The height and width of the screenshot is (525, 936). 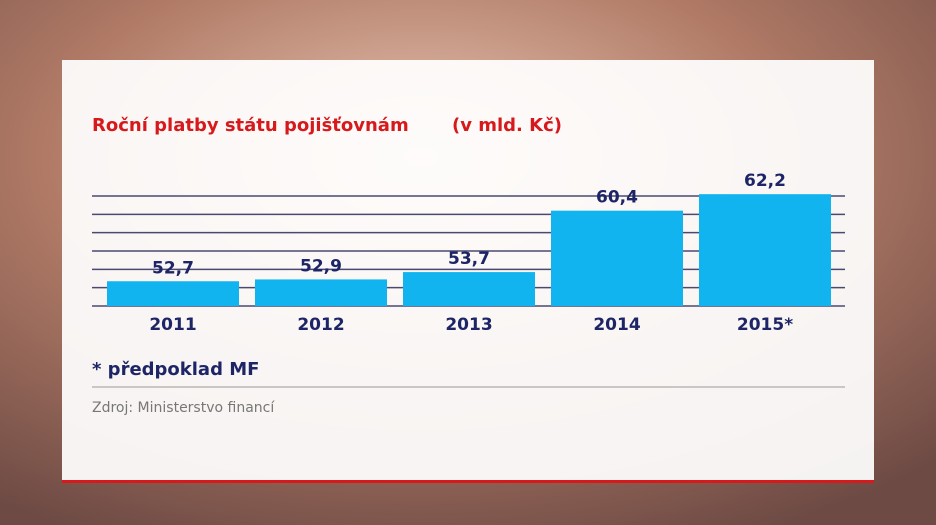 I want to click on x-tick-label: 2015*, so click(x=765, y=325).